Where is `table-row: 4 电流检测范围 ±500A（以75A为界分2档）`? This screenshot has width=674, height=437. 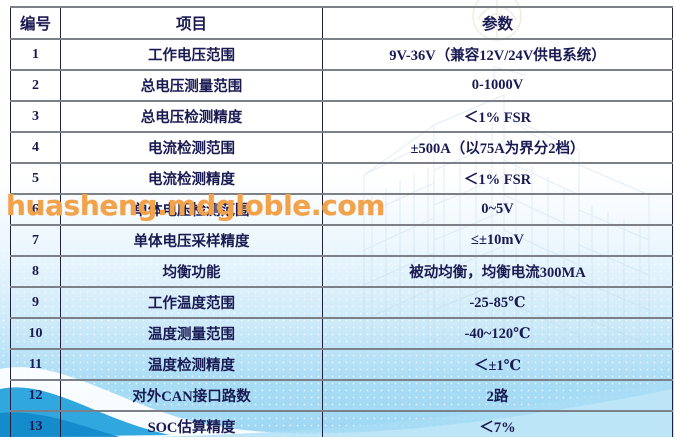
table-row: 4 电流检测范围 ±500A（以75A为界分2档） is located at coordinates (341, 147).